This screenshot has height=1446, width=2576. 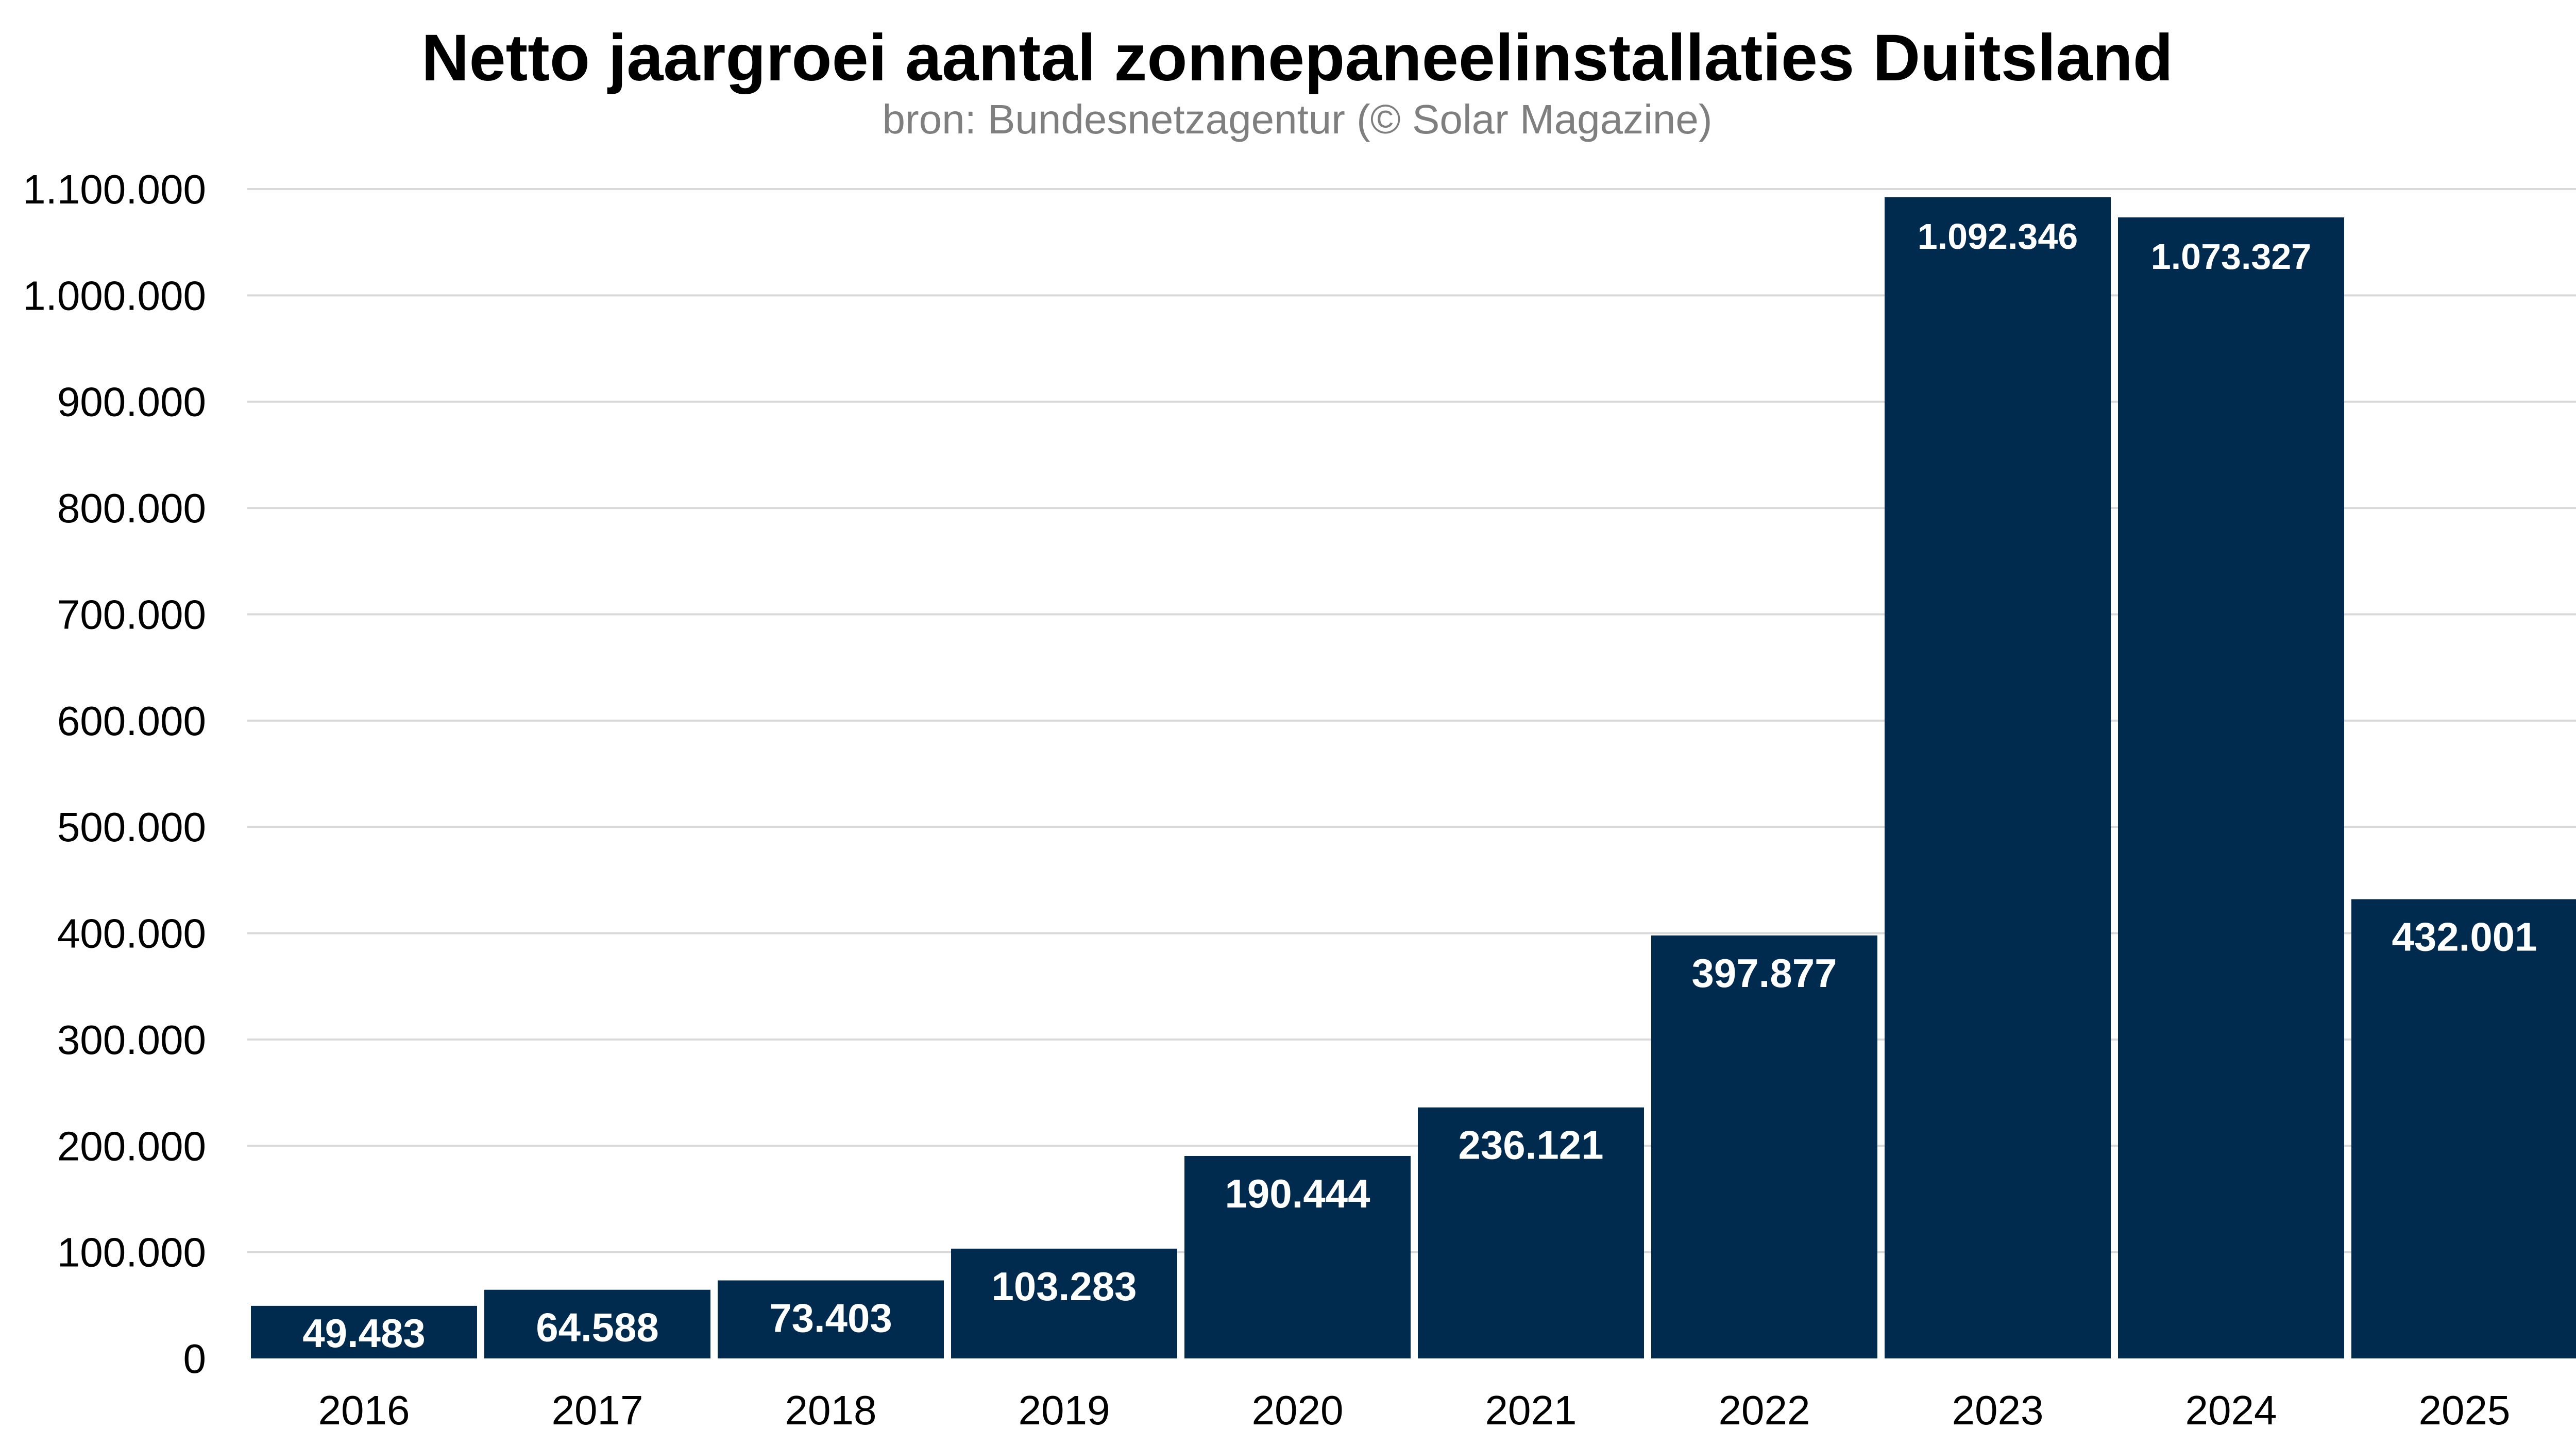 What do you see at coordinates (131, 827) in the screenshot?
I see `y-tick-label: 500.000` at bounding box center [131, 827].